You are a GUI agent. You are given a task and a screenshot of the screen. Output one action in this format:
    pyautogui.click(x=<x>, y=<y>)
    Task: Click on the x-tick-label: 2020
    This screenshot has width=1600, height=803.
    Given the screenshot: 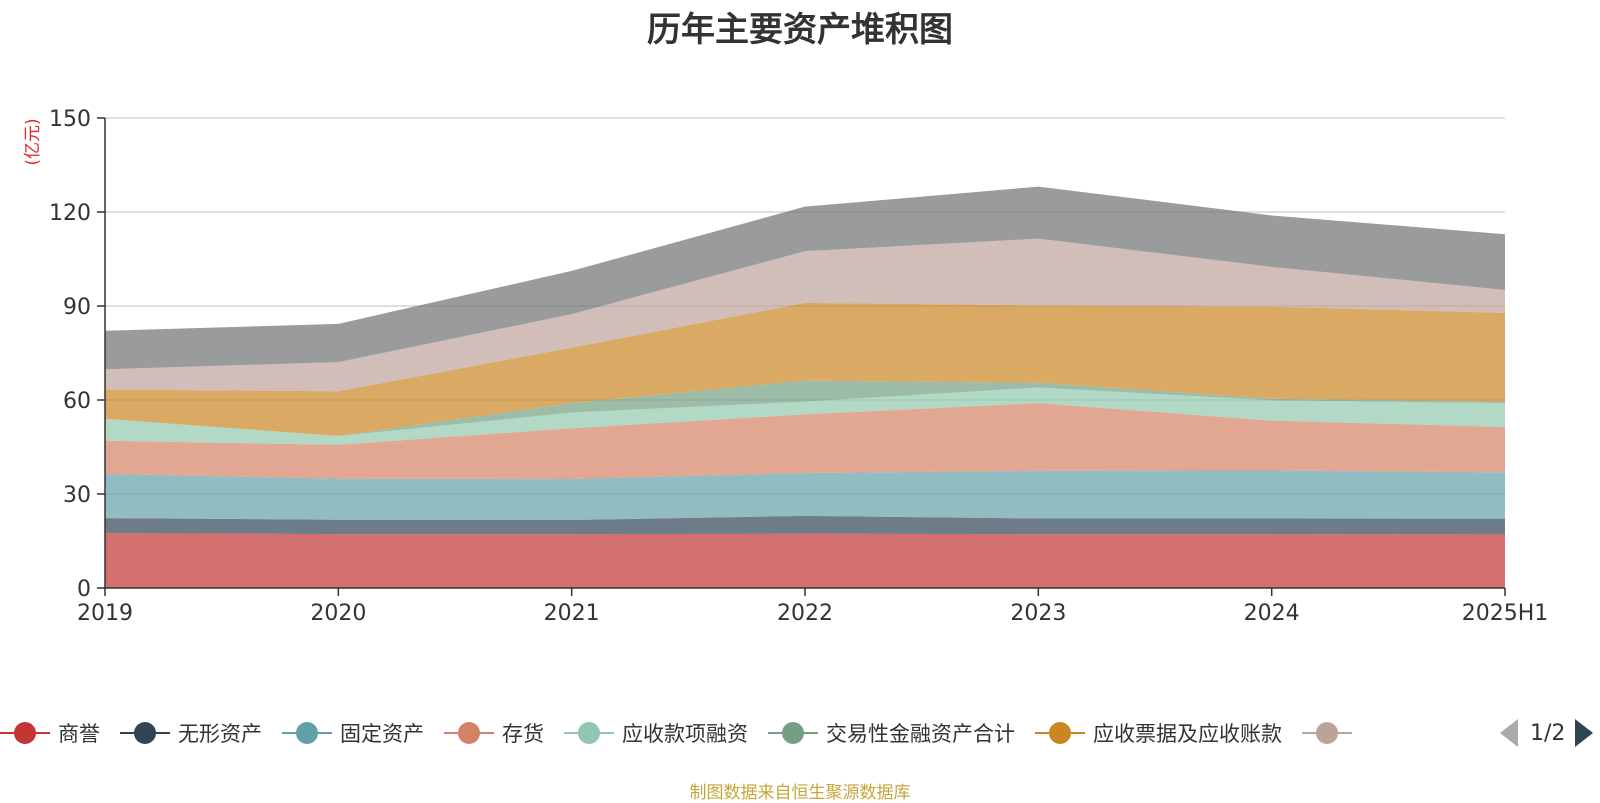 What is the action you would take?
    pyautogui.click(x=338, y=613)
    